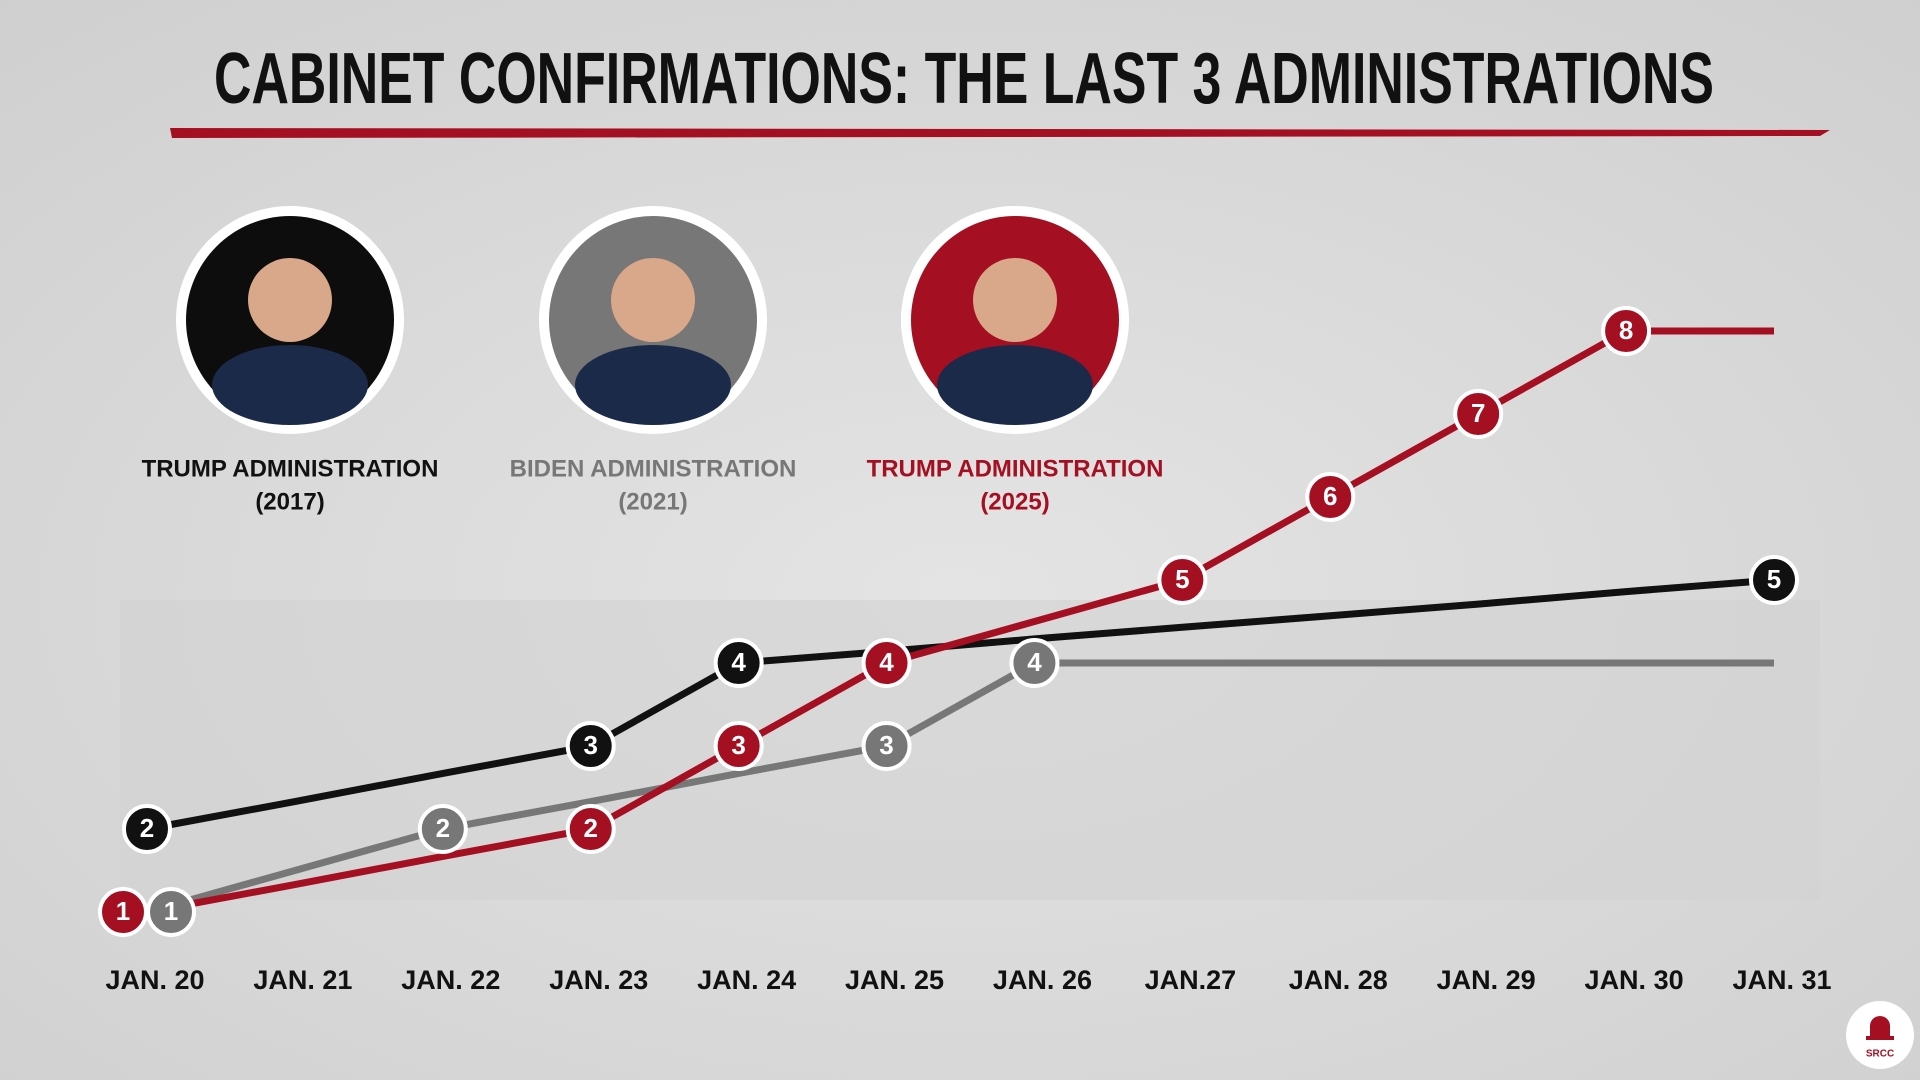 This screenshot has width=1920, height=1080. Describe the element at coordinates (302, 980) in the screenshot. I see `x-tick-label: JAN. 21` at that location.